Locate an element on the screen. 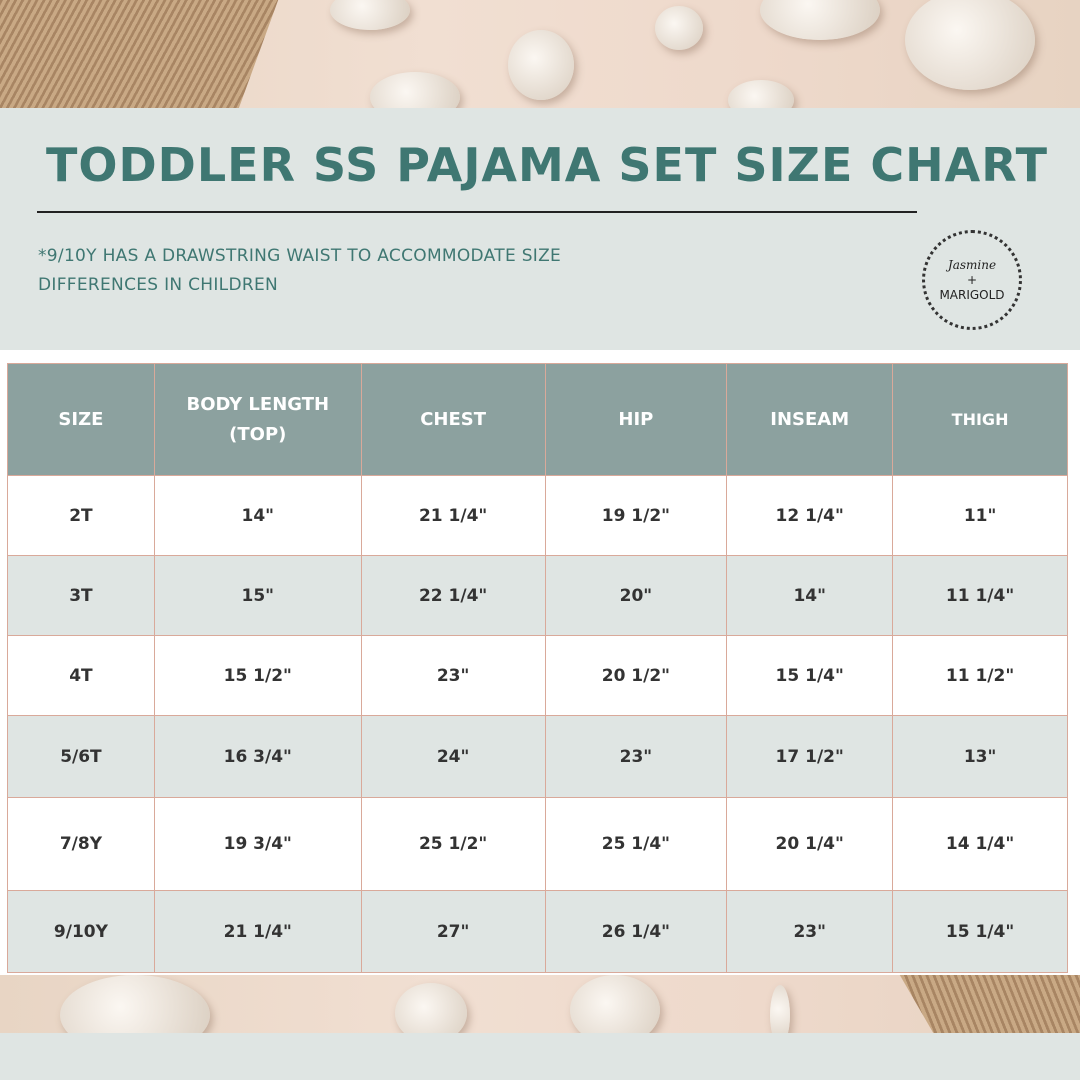 The height and width of the screenshot is (1080, 1080). measurement-cell: 25 1/2" is located at coordinates (453, 844).